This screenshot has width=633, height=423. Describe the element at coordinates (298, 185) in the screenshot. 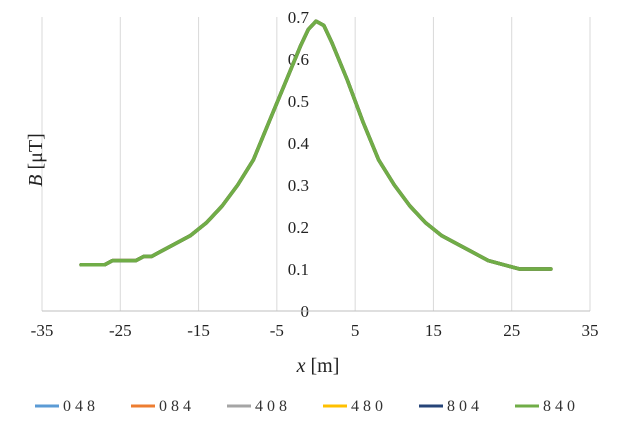

I see `y-tick-label: 0.3` at that location.